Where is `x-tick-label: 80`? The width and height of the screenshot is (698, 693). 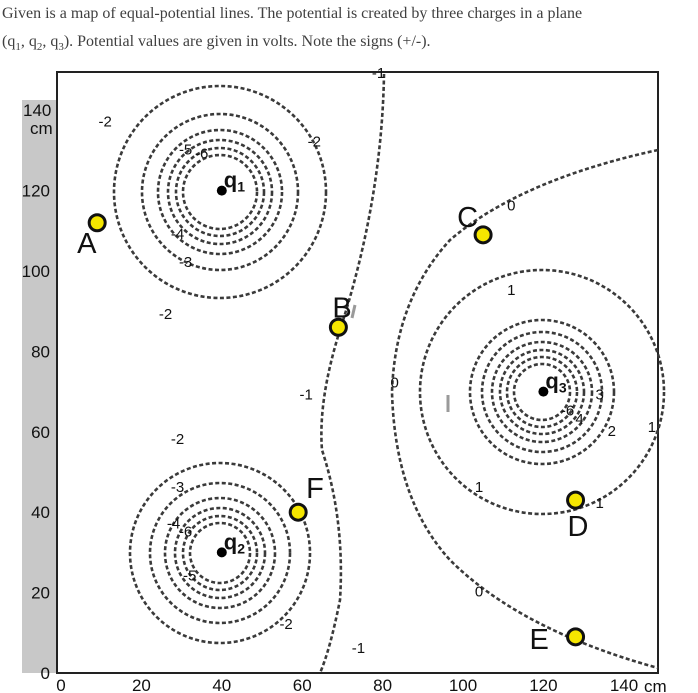 x-tick-label: 80 is located at coordinates (382, 684).